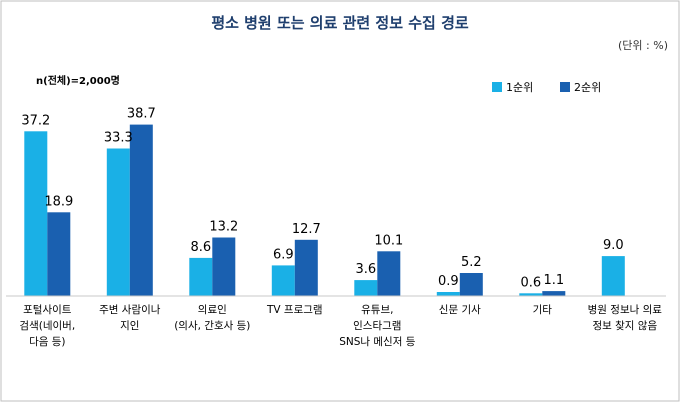  Describe the element at coordinates (118, 222) in the screenshot. I see `bar-s1-c2` at that location.